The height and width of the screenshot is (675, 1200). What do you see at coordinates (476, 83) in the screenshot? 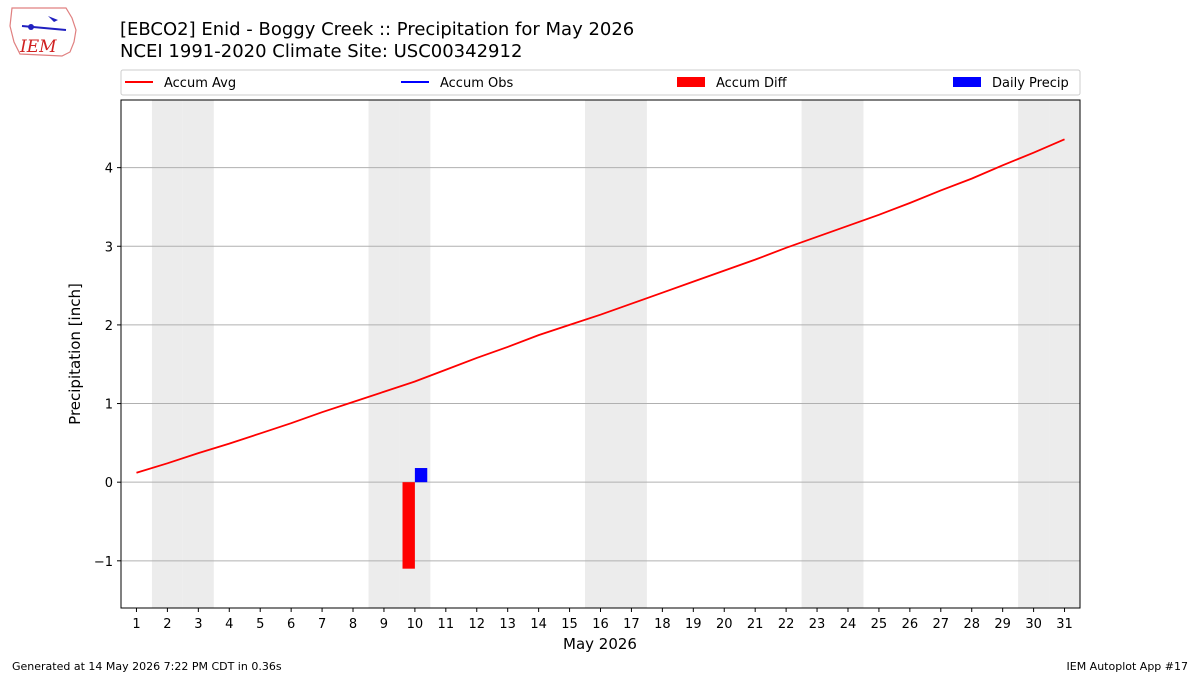
I see `legend-label: Accum Obs` at bounding box center [476, 83].